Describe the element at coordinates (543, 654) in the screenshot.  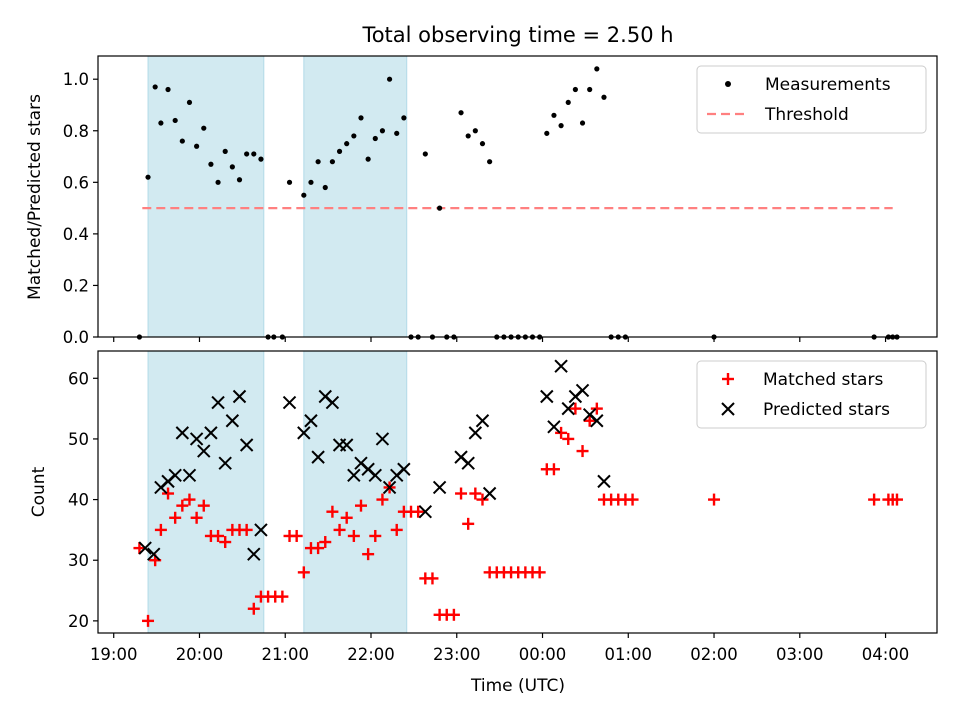
I see `x-tick-label: 00:00` at that location.